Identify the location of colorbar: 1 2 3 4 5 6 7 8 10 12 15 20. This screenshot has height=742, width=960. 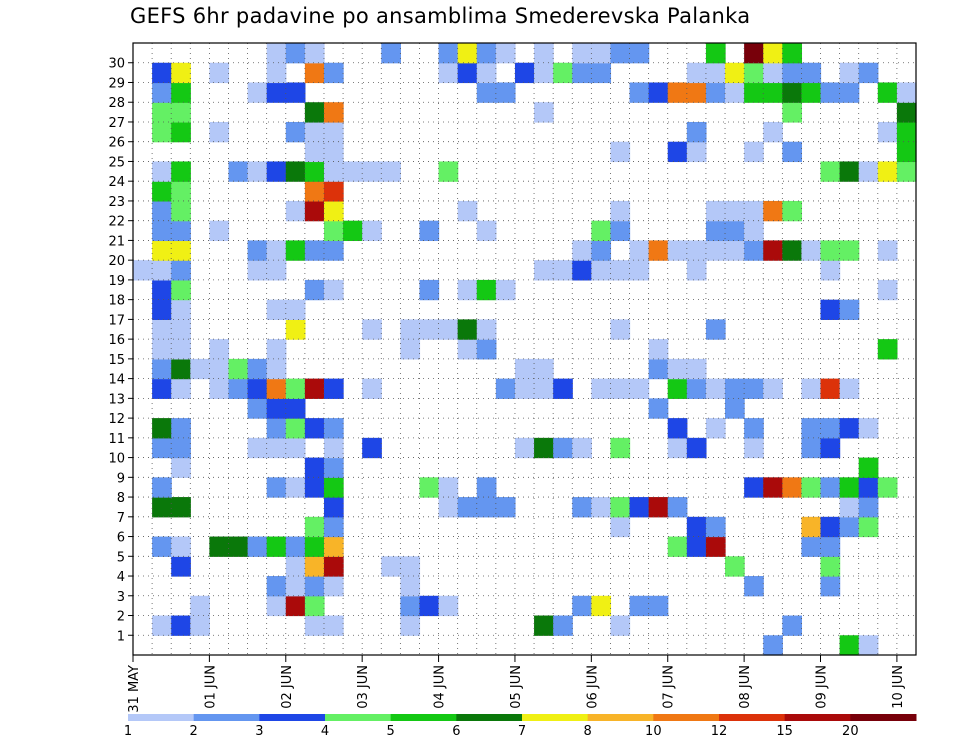
(520, 726).